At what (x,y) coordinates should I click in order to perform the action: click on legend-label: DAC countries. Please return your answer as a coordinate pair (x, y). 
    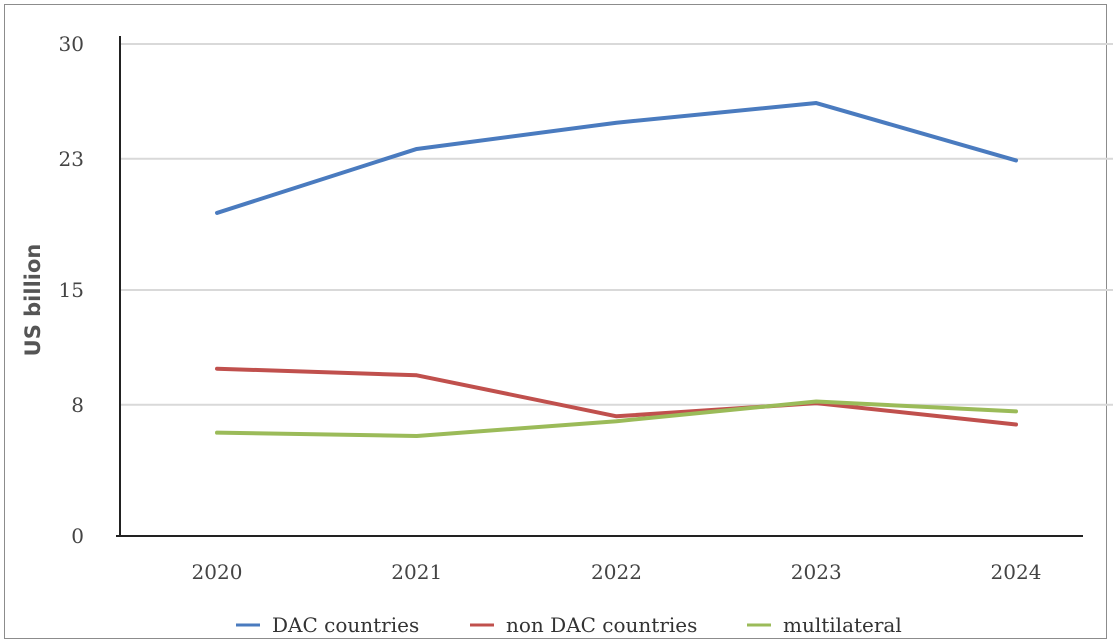
    Looking at the image, I should click on (345, 625).